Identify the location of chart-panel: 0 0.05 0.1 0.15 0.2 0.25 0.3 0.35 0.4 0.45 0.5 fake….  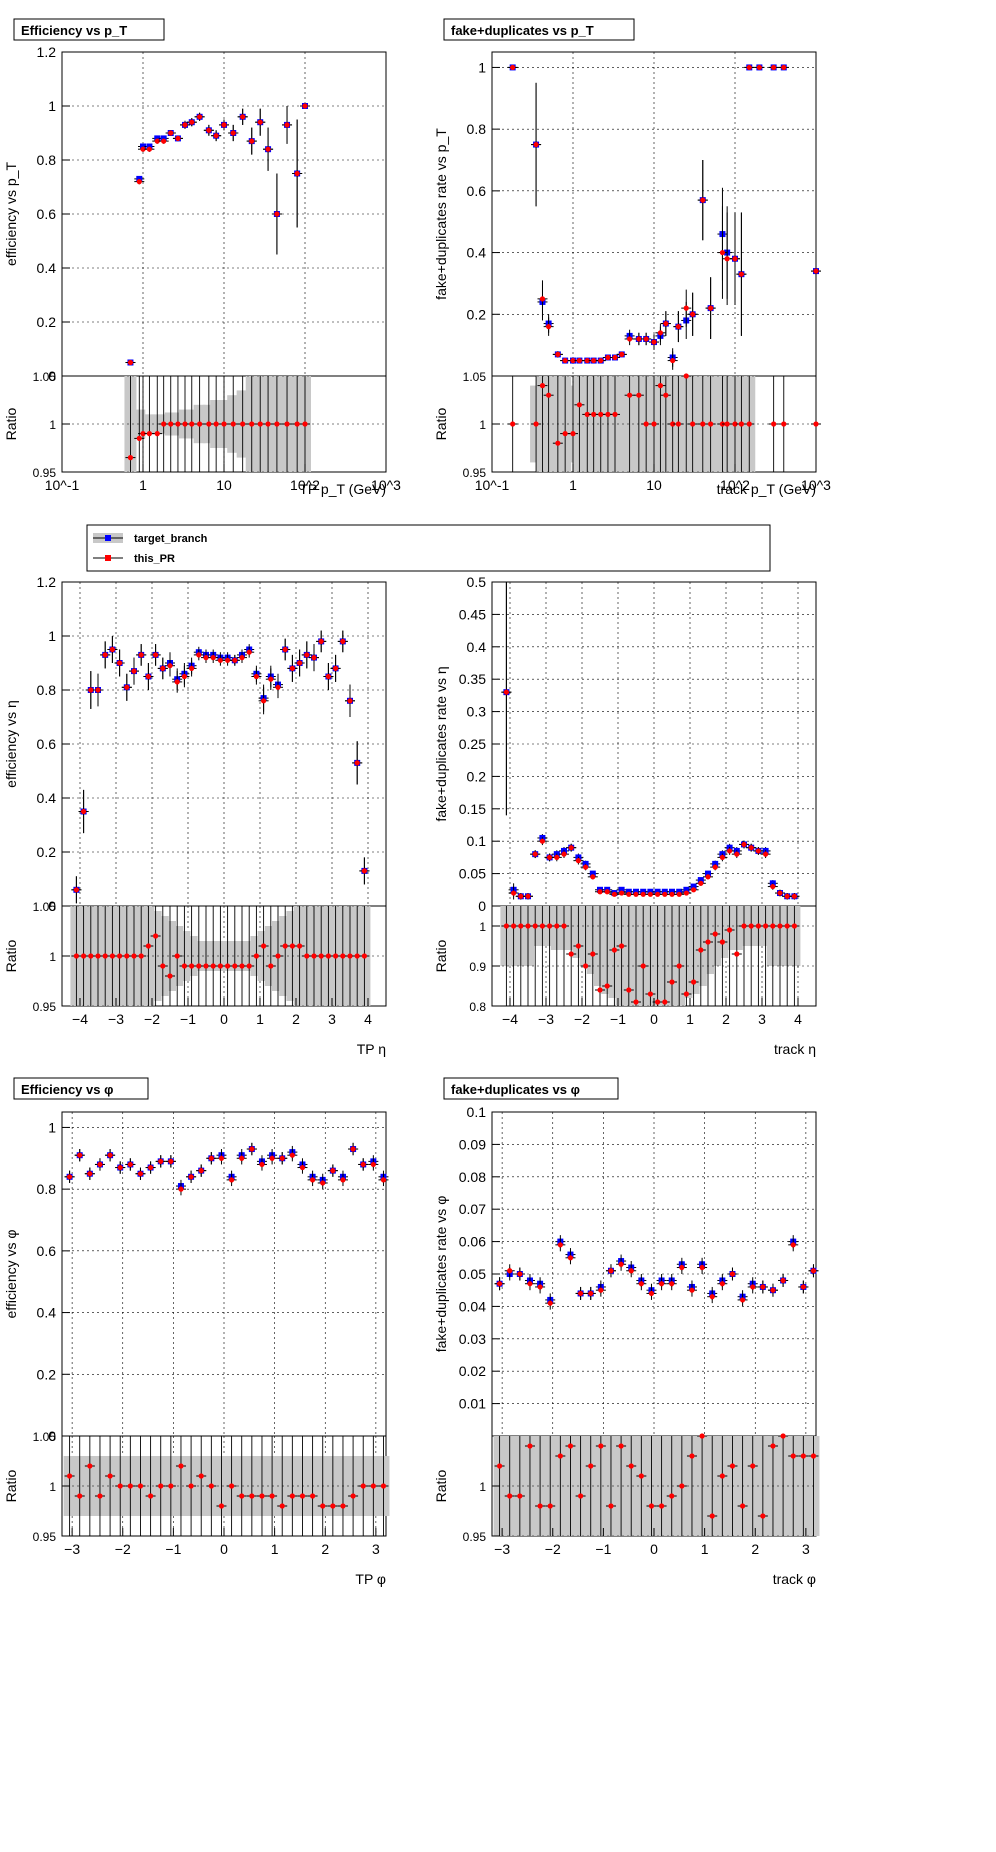
(625, 815).